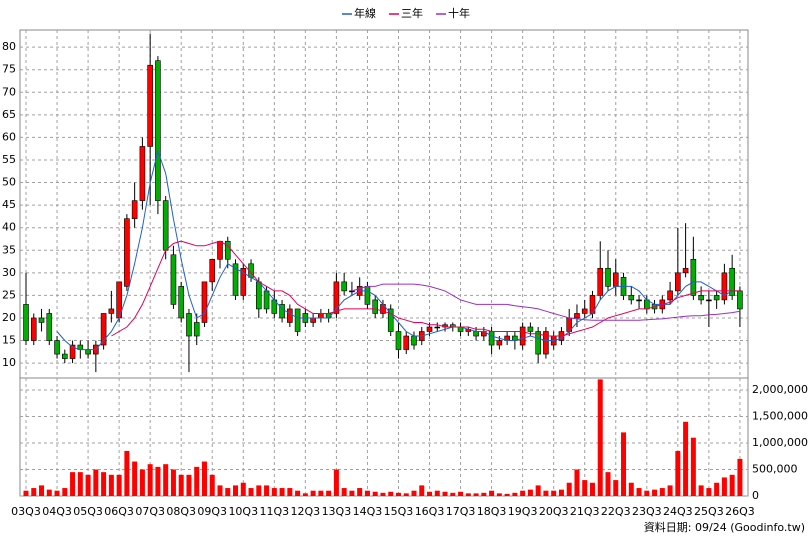 This screenshot has height=540, width=808. Describe the element at coordinates (554, 511) in the screenshot. I see `x-tick-label: 20Q3` at that location.